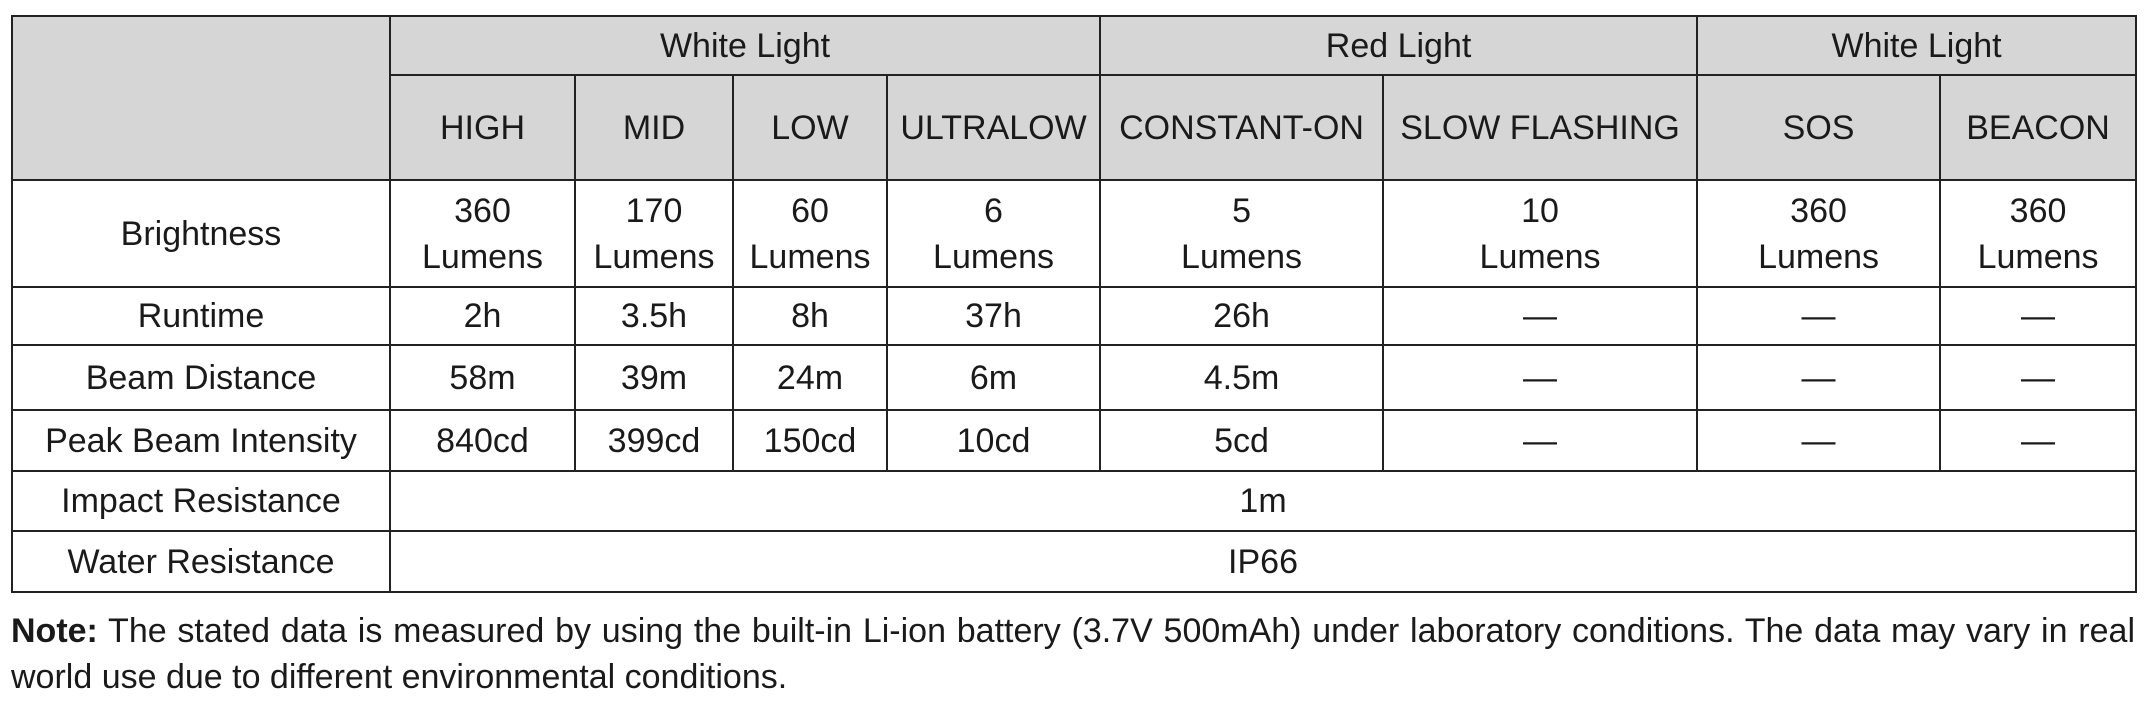 The height and width of the screenshot is (712, 2155). What do you see at coordinates (993, 316) in the screenshot?
I see `table-cell: 37h` at bounding box center [993, 316].